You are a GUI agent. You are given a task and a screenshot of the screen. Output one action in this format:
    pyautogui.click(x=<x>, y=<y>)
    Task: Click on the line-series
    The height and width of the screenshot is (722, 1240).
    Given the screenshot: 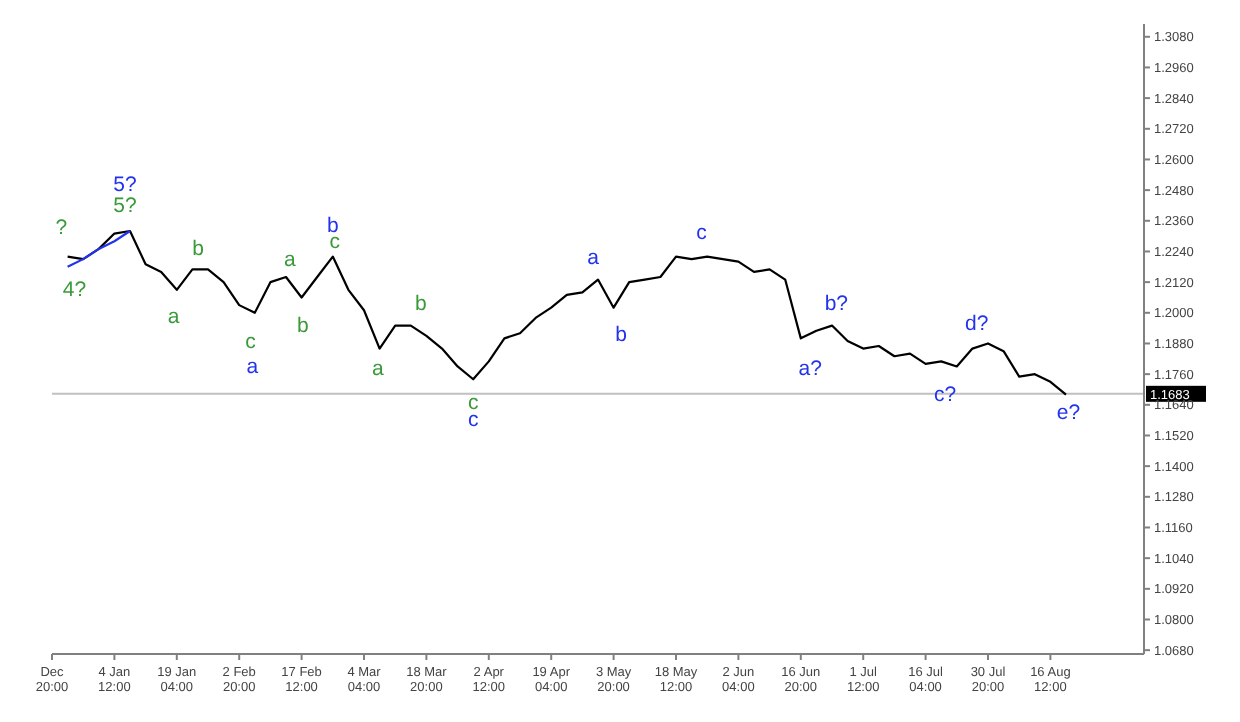 What is the action you would take?
    pyautogui.click(x=99, y=248)
    